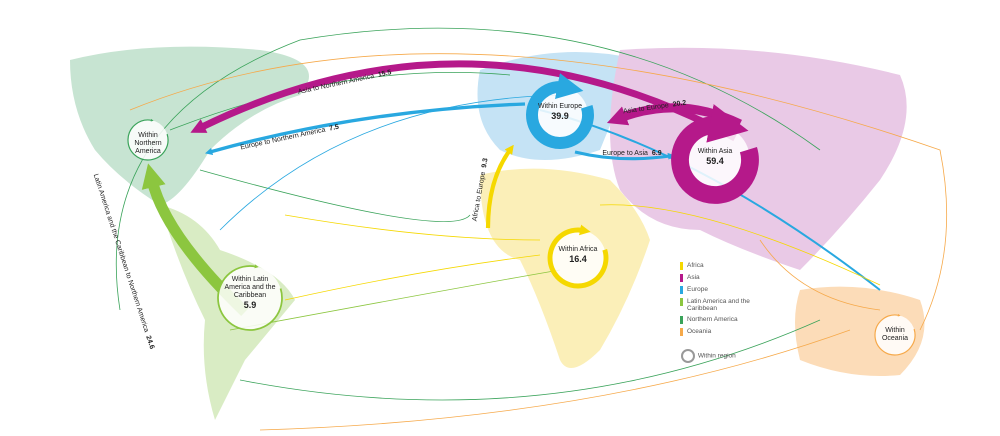  What do you see at coordinates (725, 266) in the screenshot?
I see `legend-item: Africa` at bounding box center [725, 266].